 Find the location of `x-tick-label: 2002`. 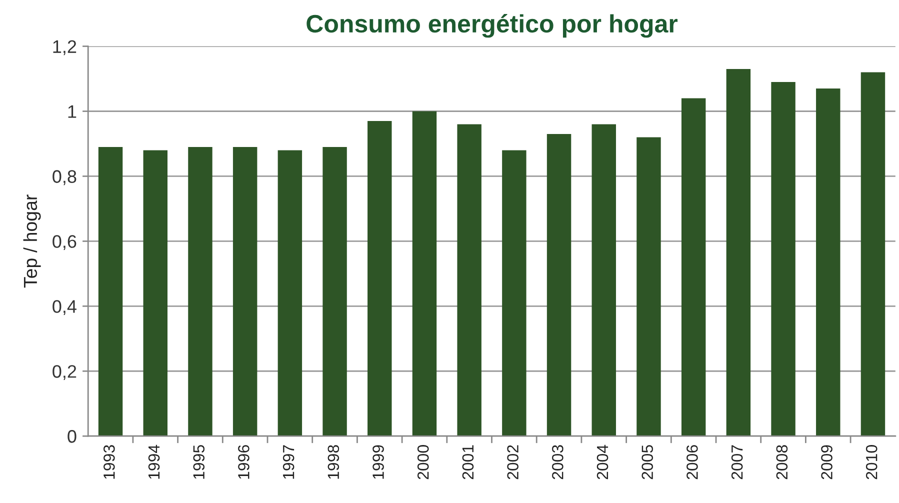

x-tick-label: 2002 is located at coordinates (512, 462).